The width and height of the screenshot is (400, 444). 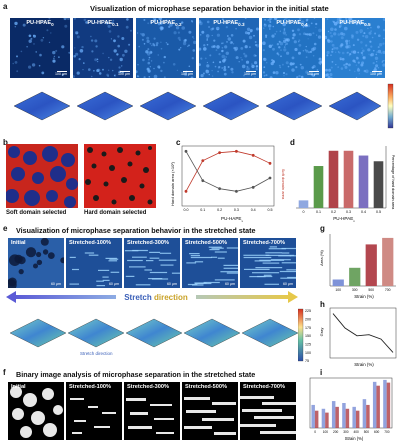 I want to click on binary-image-100: Stretched-100%, so click(x=94, y=411).